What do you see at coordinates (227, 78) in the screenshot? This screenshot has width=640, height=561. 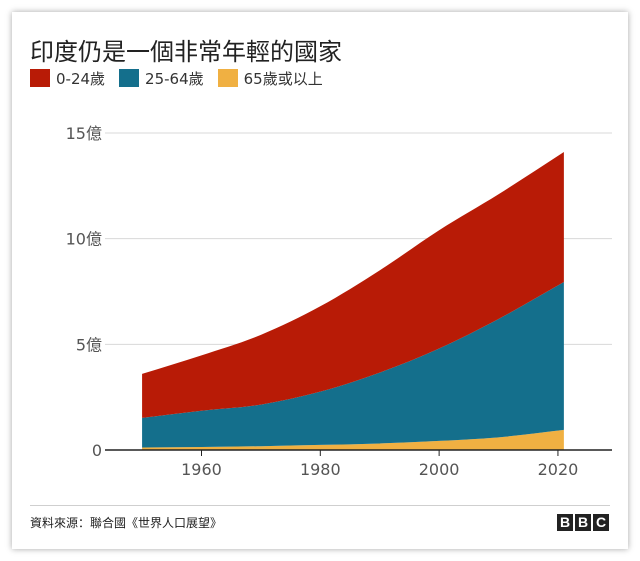 I see `legend-swatch-65-plus` at bounding box center [227, 78].